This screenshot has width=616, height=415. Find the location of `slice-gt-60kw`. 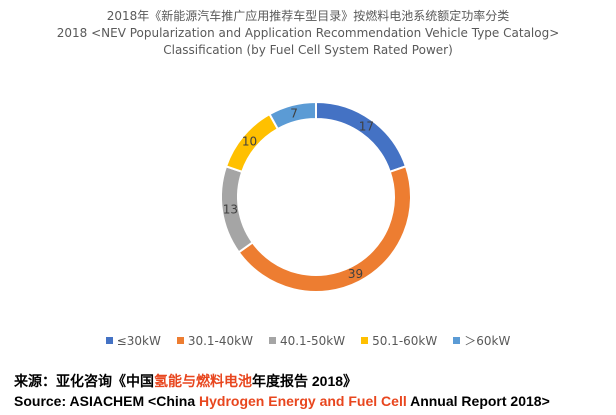

slice-gt-60kw is located at coordinates (292, 115).